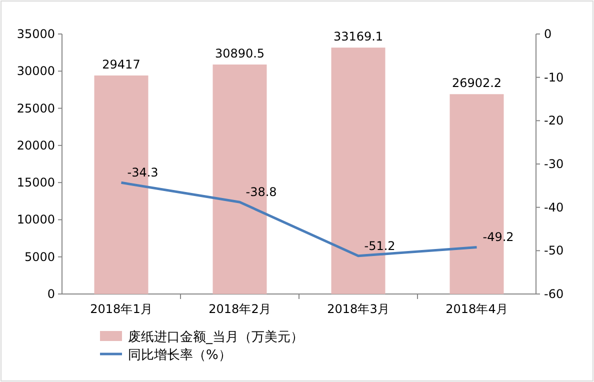 This screenshot has height=382, width=594. I want to click on data-label: 30890.5, so click(239, 53).